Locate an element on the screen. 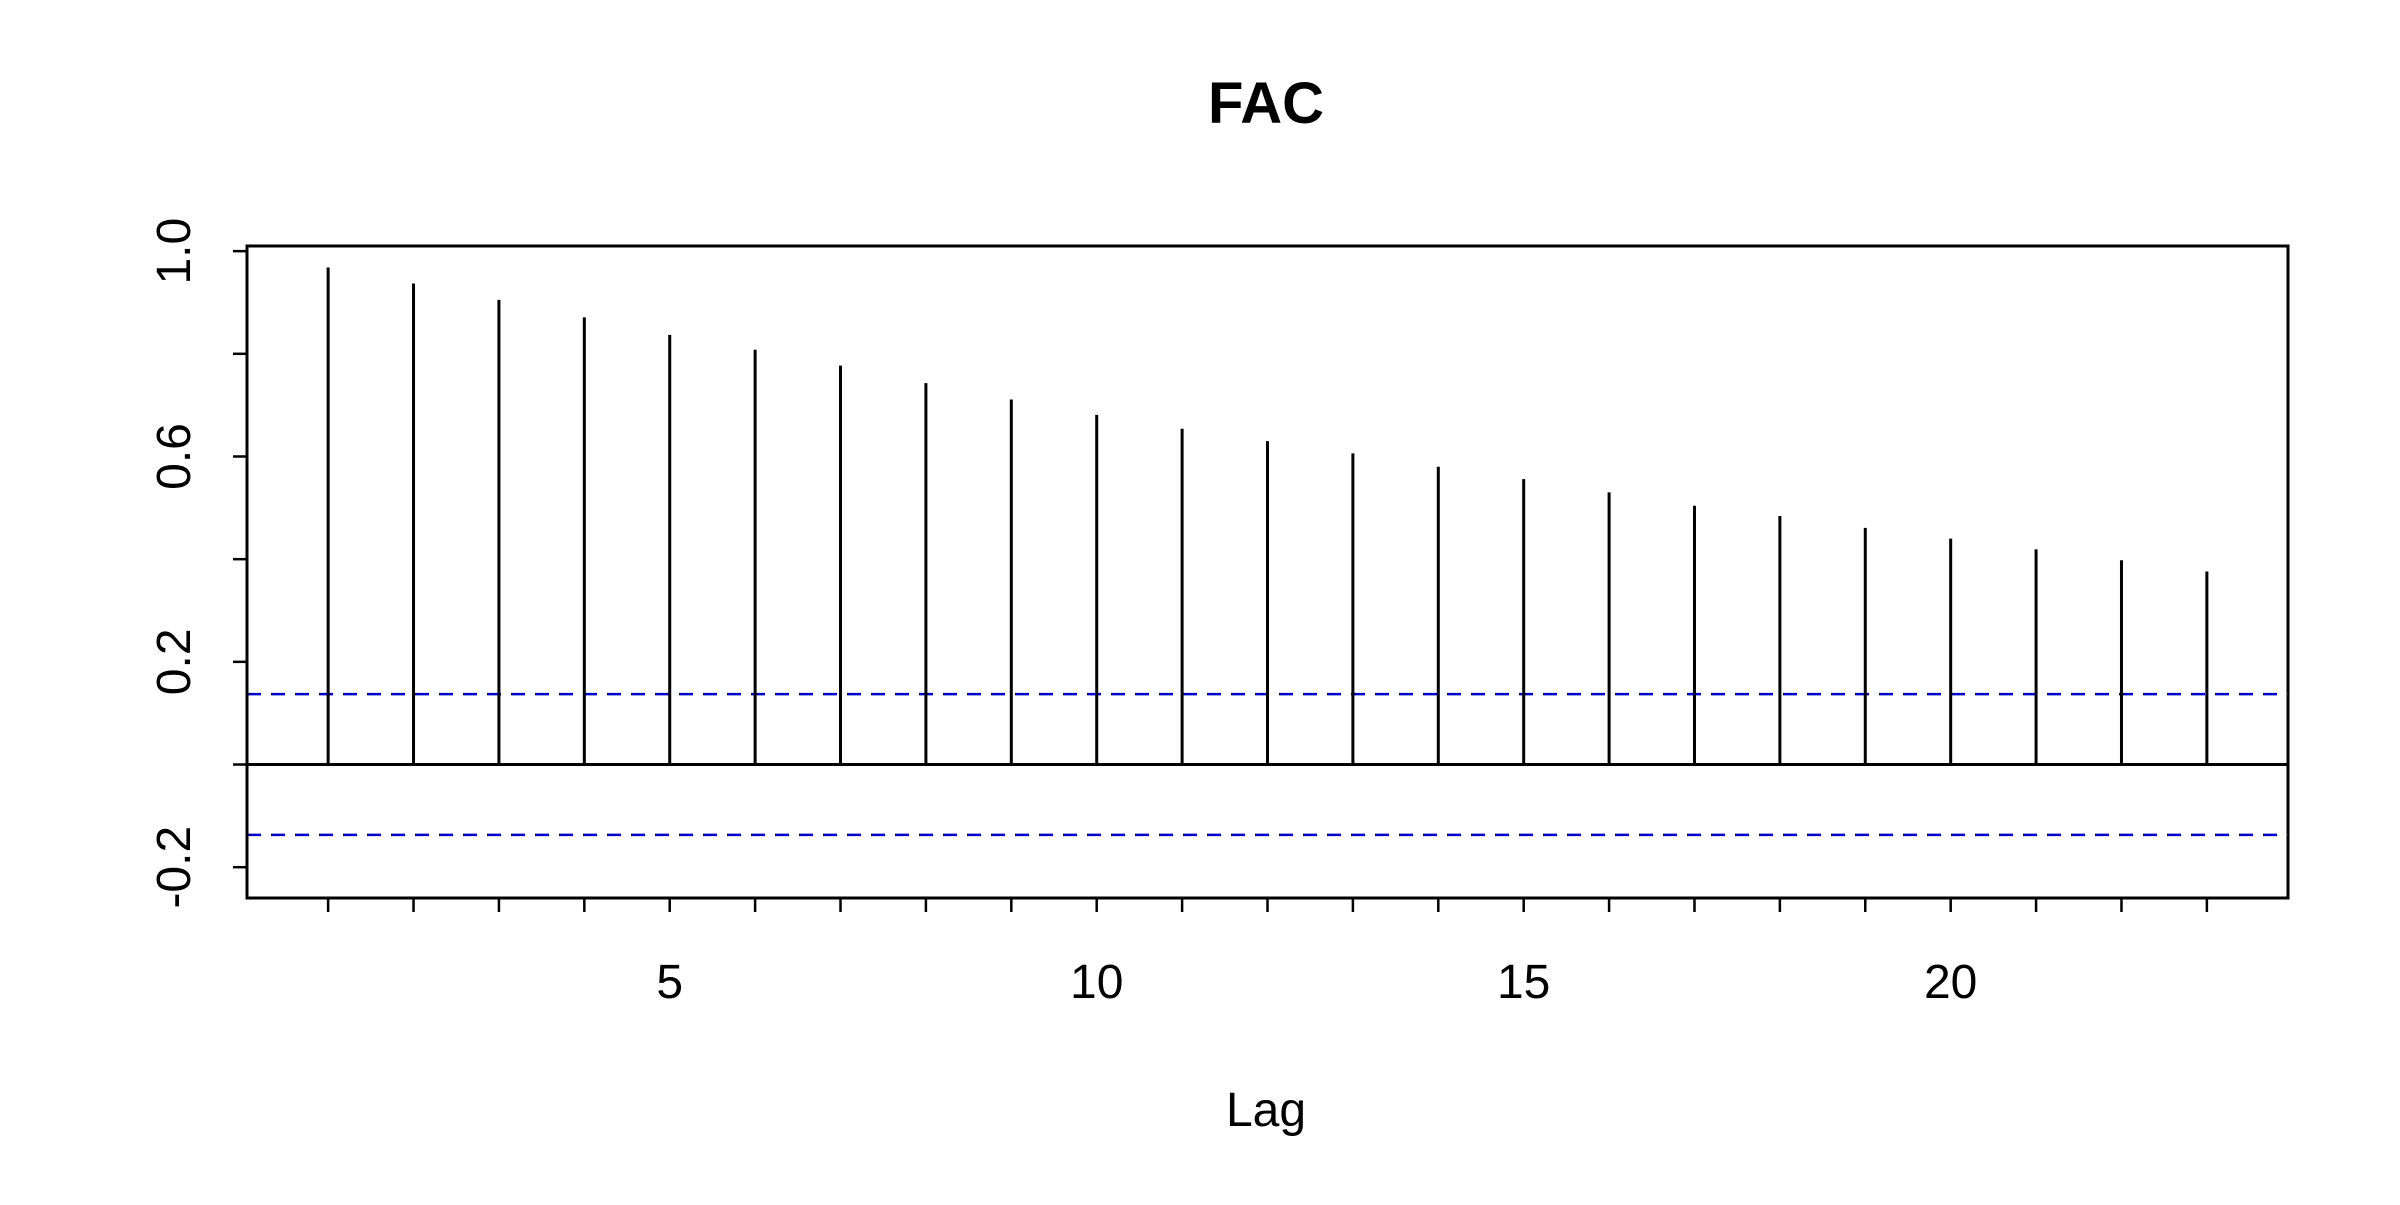 Image resolution: width=2400 pixels, height=1205 pixels. chart-title: FAC is located at coordinates (1266, 103).